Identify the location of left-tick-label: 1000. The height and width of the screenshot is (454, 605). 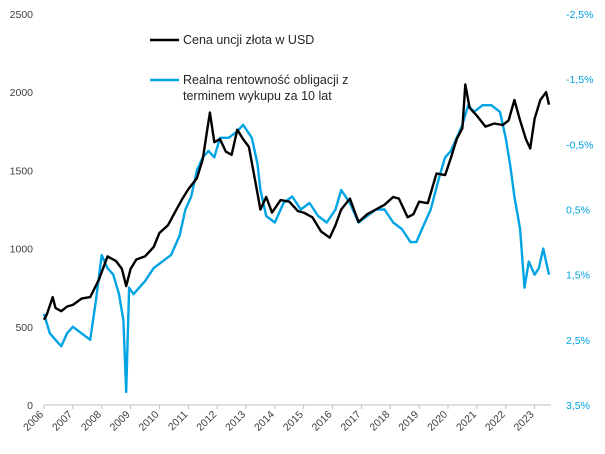
(22, 250).